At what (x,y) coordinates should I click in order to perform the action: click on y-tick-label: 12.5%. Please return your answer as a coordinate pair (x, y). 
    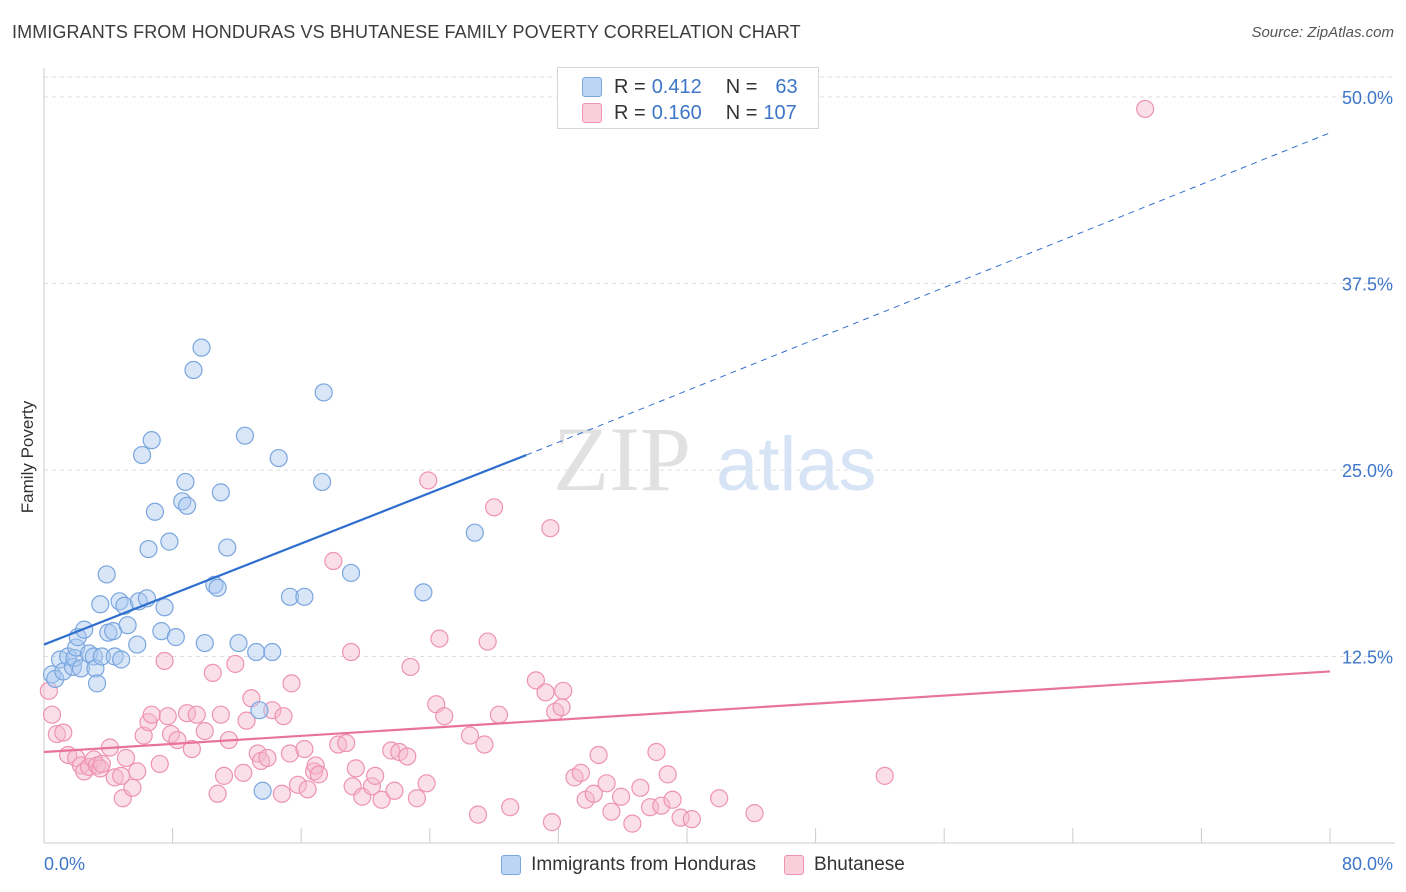
    Looking at the image, I should click on (1367, 658).